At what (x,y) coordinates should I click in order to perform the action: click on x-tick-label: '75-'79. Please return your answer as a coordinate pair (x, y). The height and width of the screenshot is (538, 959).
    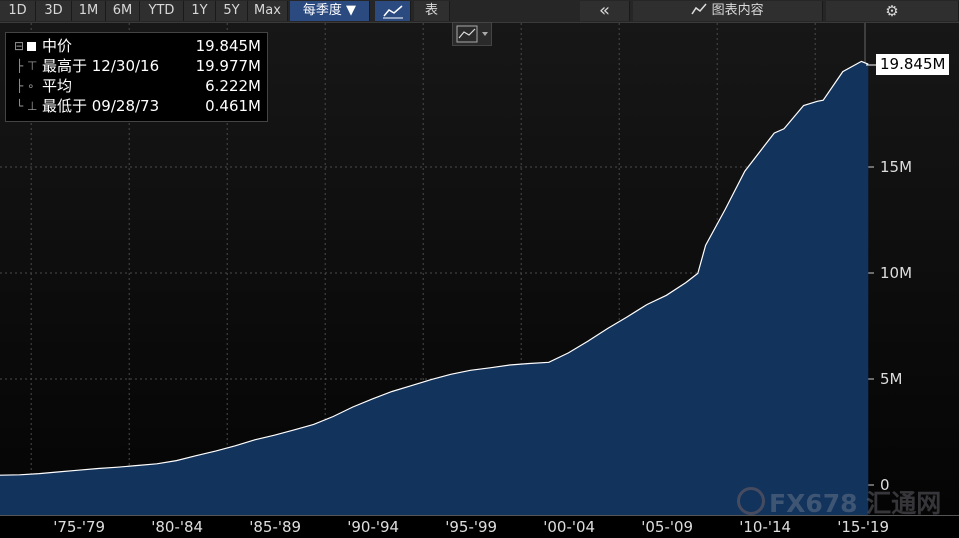
    Looking at the image, I should click on (79, 527).